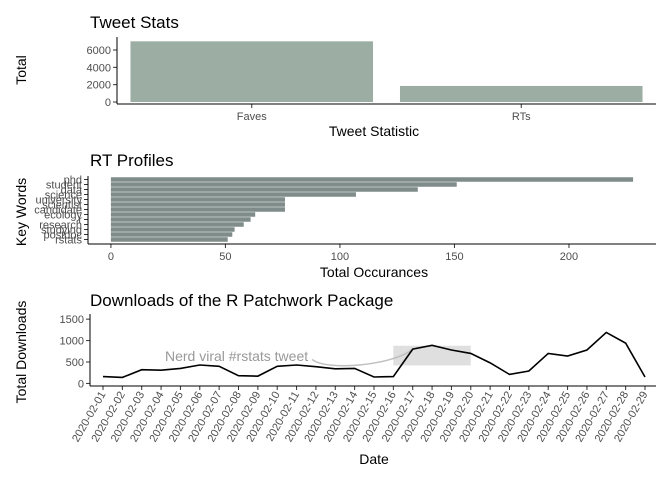  Describe the element at coordinates (183, 214) in the screenshot. I see `bar-ecology` at that location.